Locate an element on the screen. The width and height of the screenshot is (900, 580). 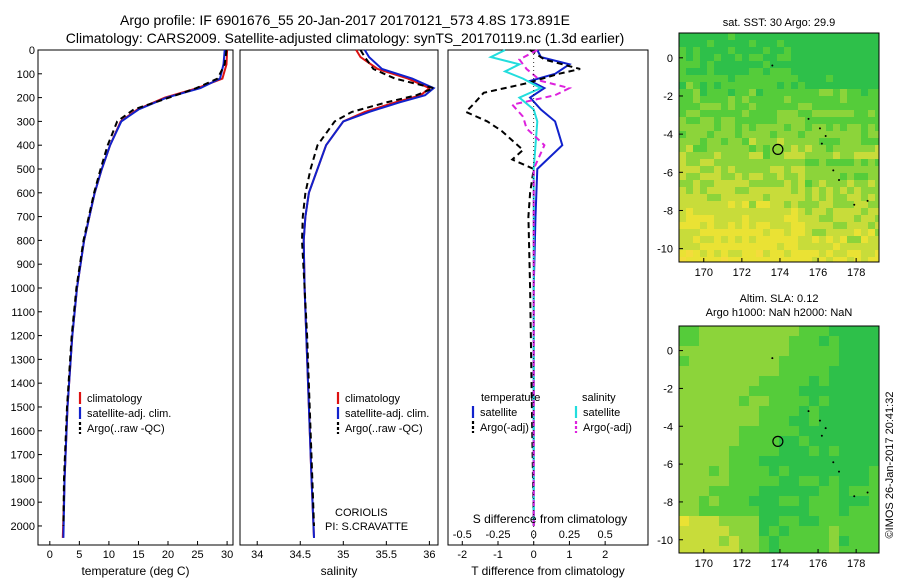
map-y-tick-label: 0 is located at coordinates (670, 352).